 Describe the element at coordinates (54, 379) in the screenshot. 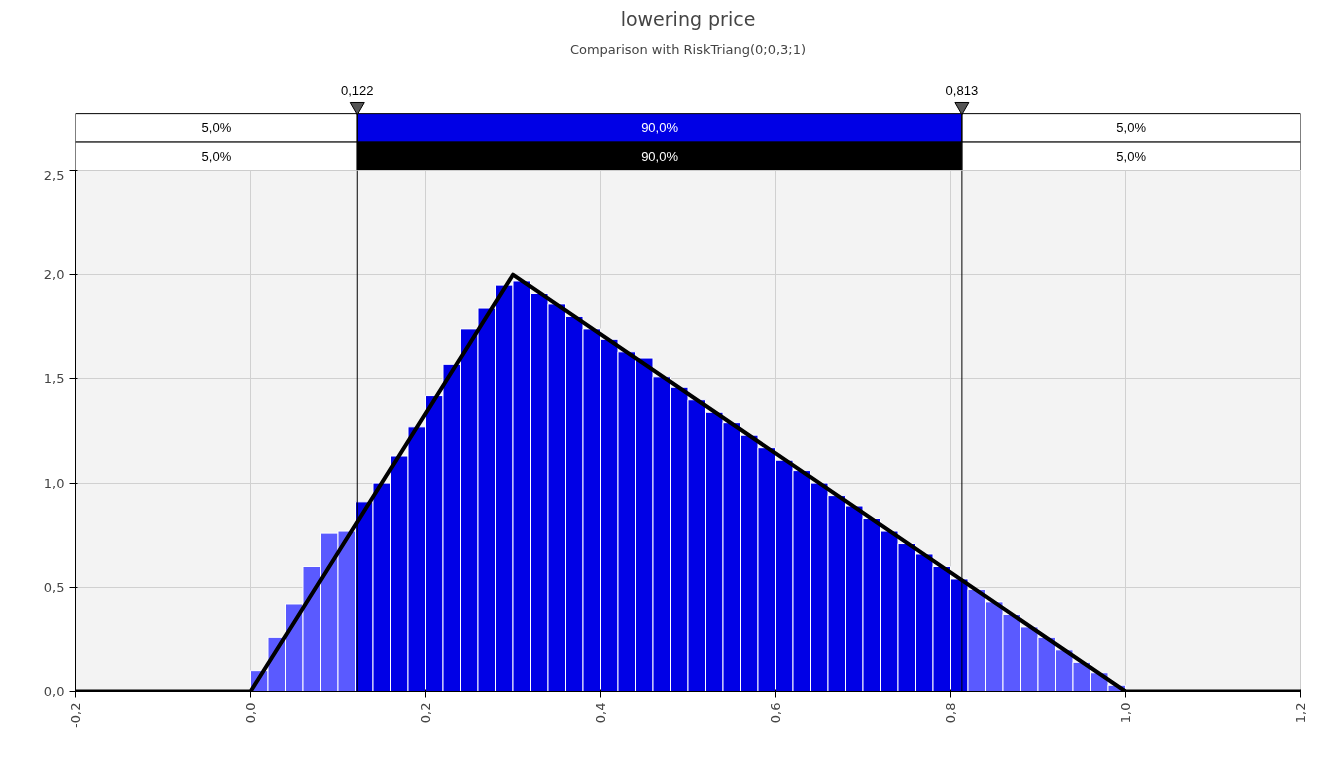

I see `y-tick-label: 1,5` at that location.